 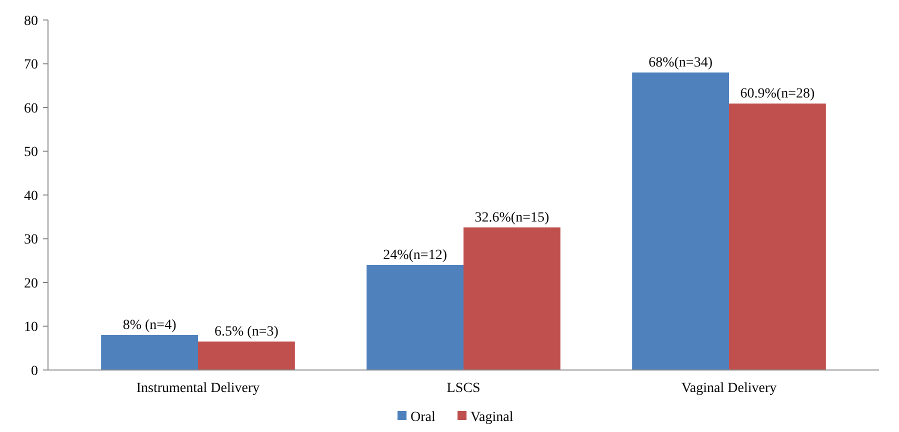 I want to click on data-label: 68%(n=34), so click(x=680, y=63).